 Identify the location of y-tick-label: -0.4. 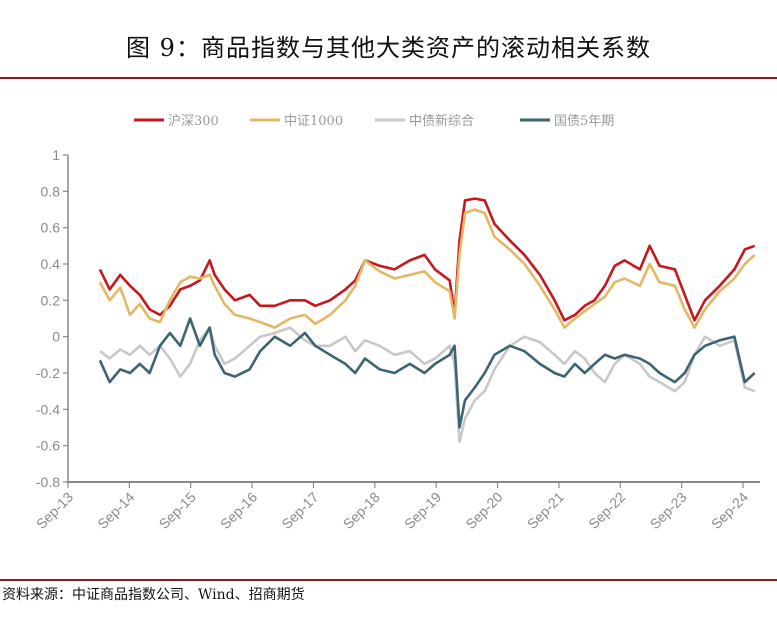
(48, 409).